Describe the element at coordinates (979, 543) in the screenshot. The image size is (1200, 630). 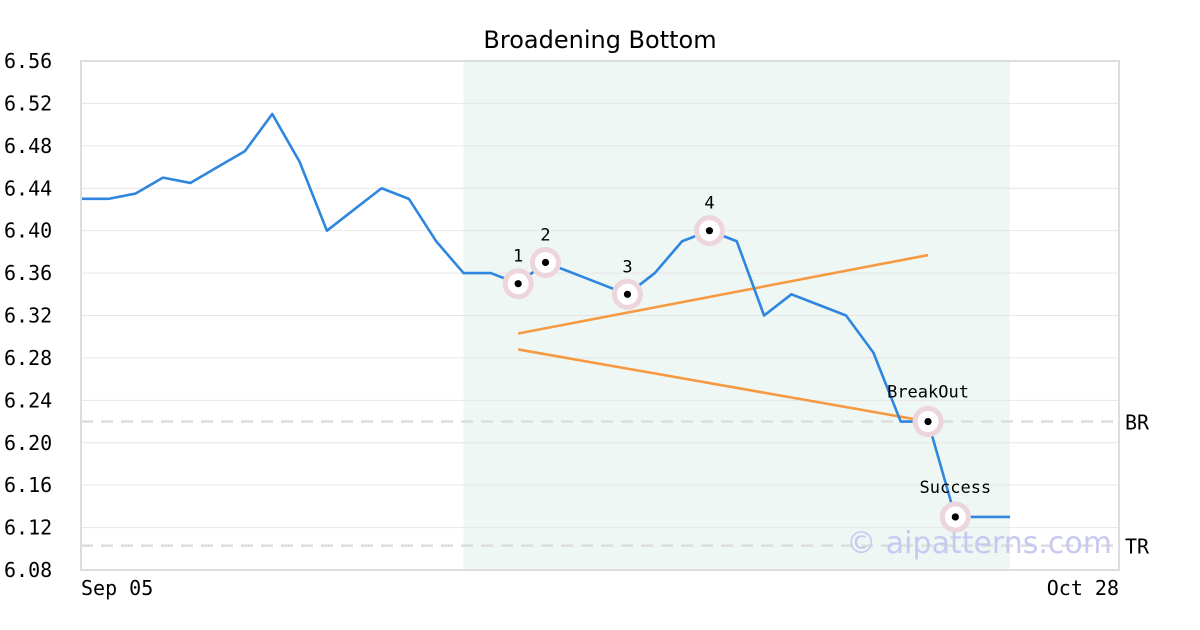
I see `watermark: © aipatterns.com` at that location.